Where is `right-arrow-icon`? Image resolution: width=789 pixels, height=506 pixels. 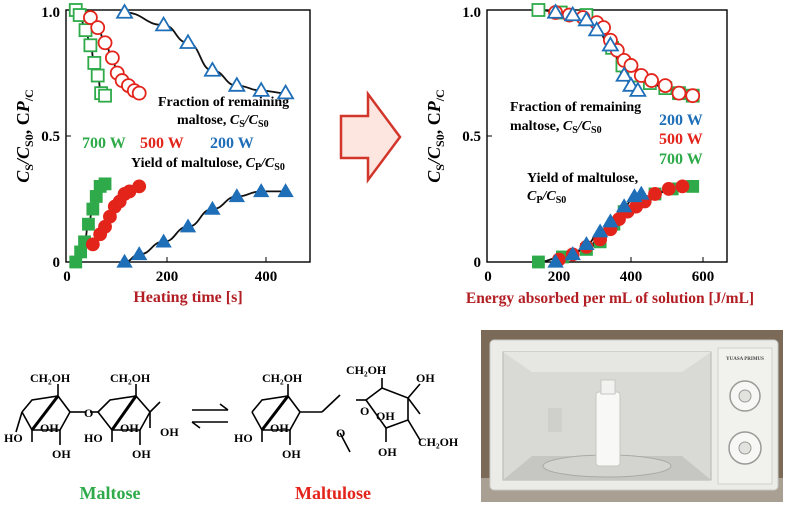 right-arrow-icon is located at coordinates (370, 137).